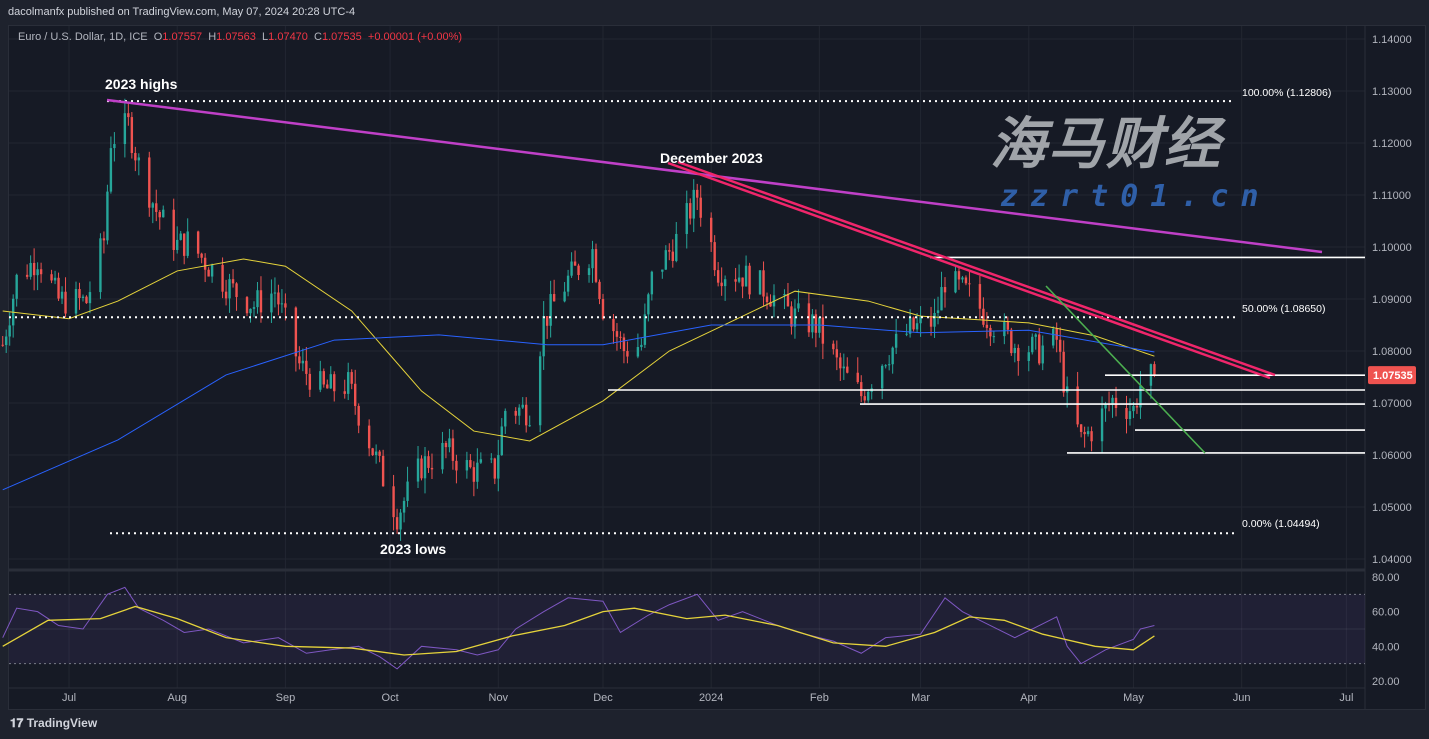  Describe the element at coordinates (1286, 93) in the screenshot. I see `fib-100-label: 100.00% (1.12806)` at that location.